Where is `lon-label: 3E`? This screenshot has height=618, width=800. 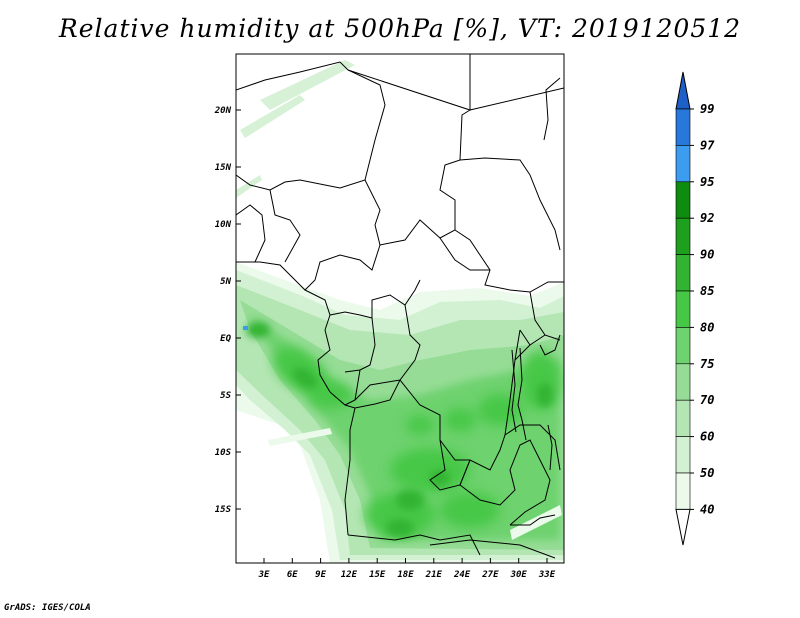 lon-label: 3E is located at coordinates (264, 575).